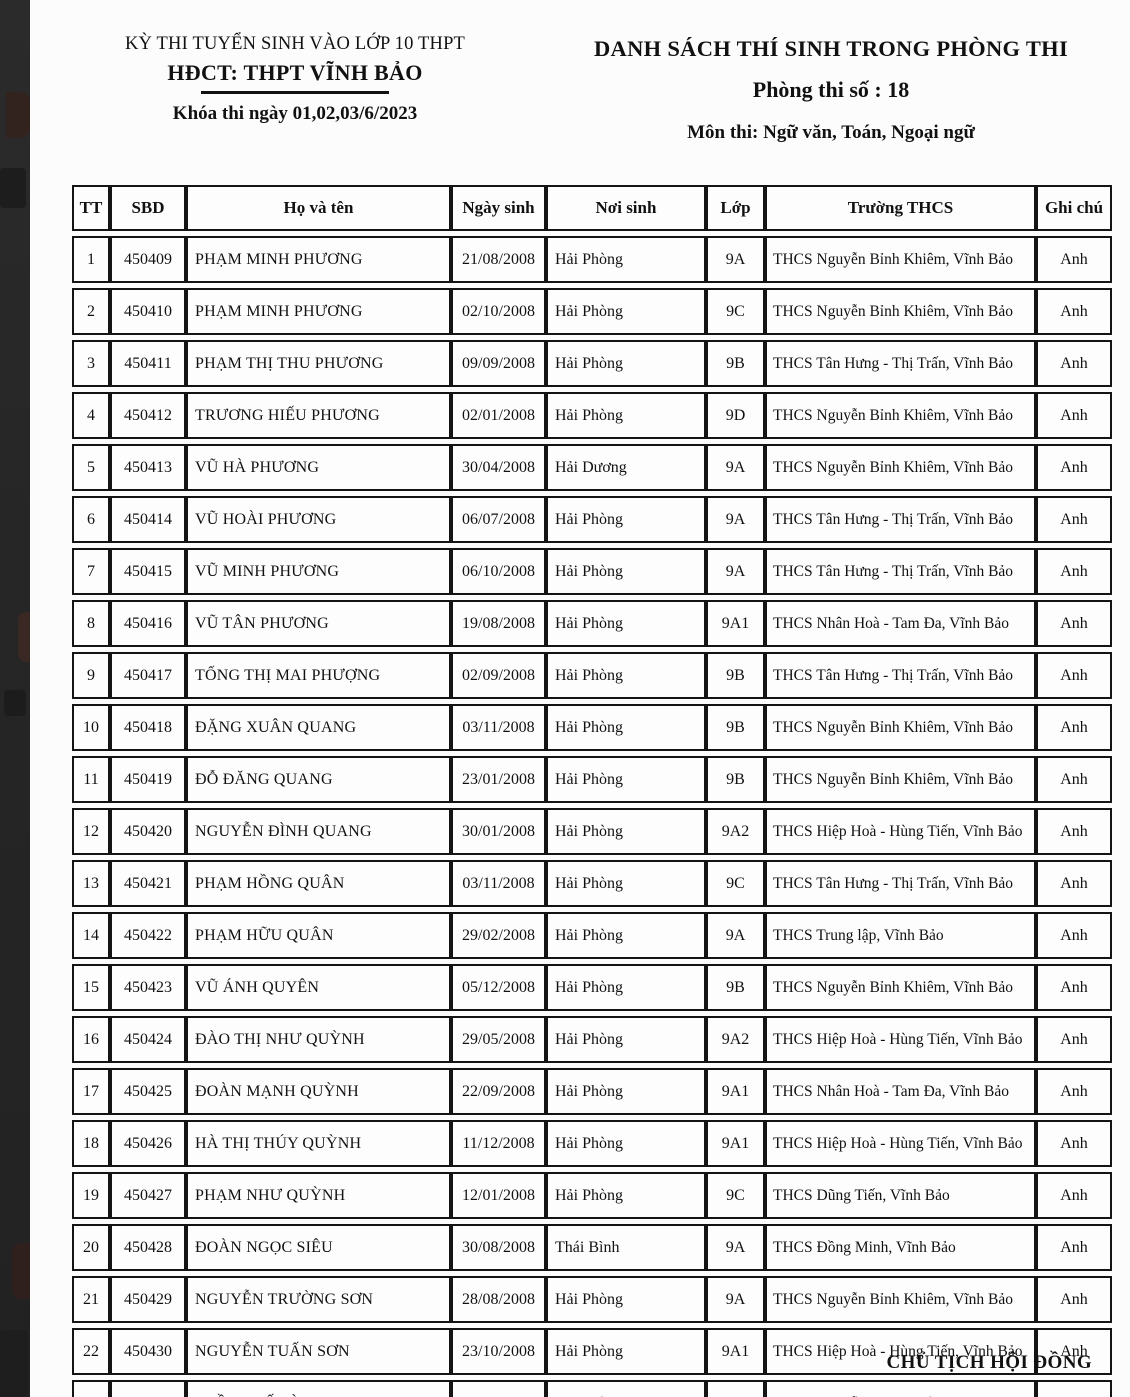 This screenshot has height=1397, width=1130. What do you see at coordinates (148, 727) in the screenshot?
I see `cell-sbd: 450418` at bounding box center [148, 727].